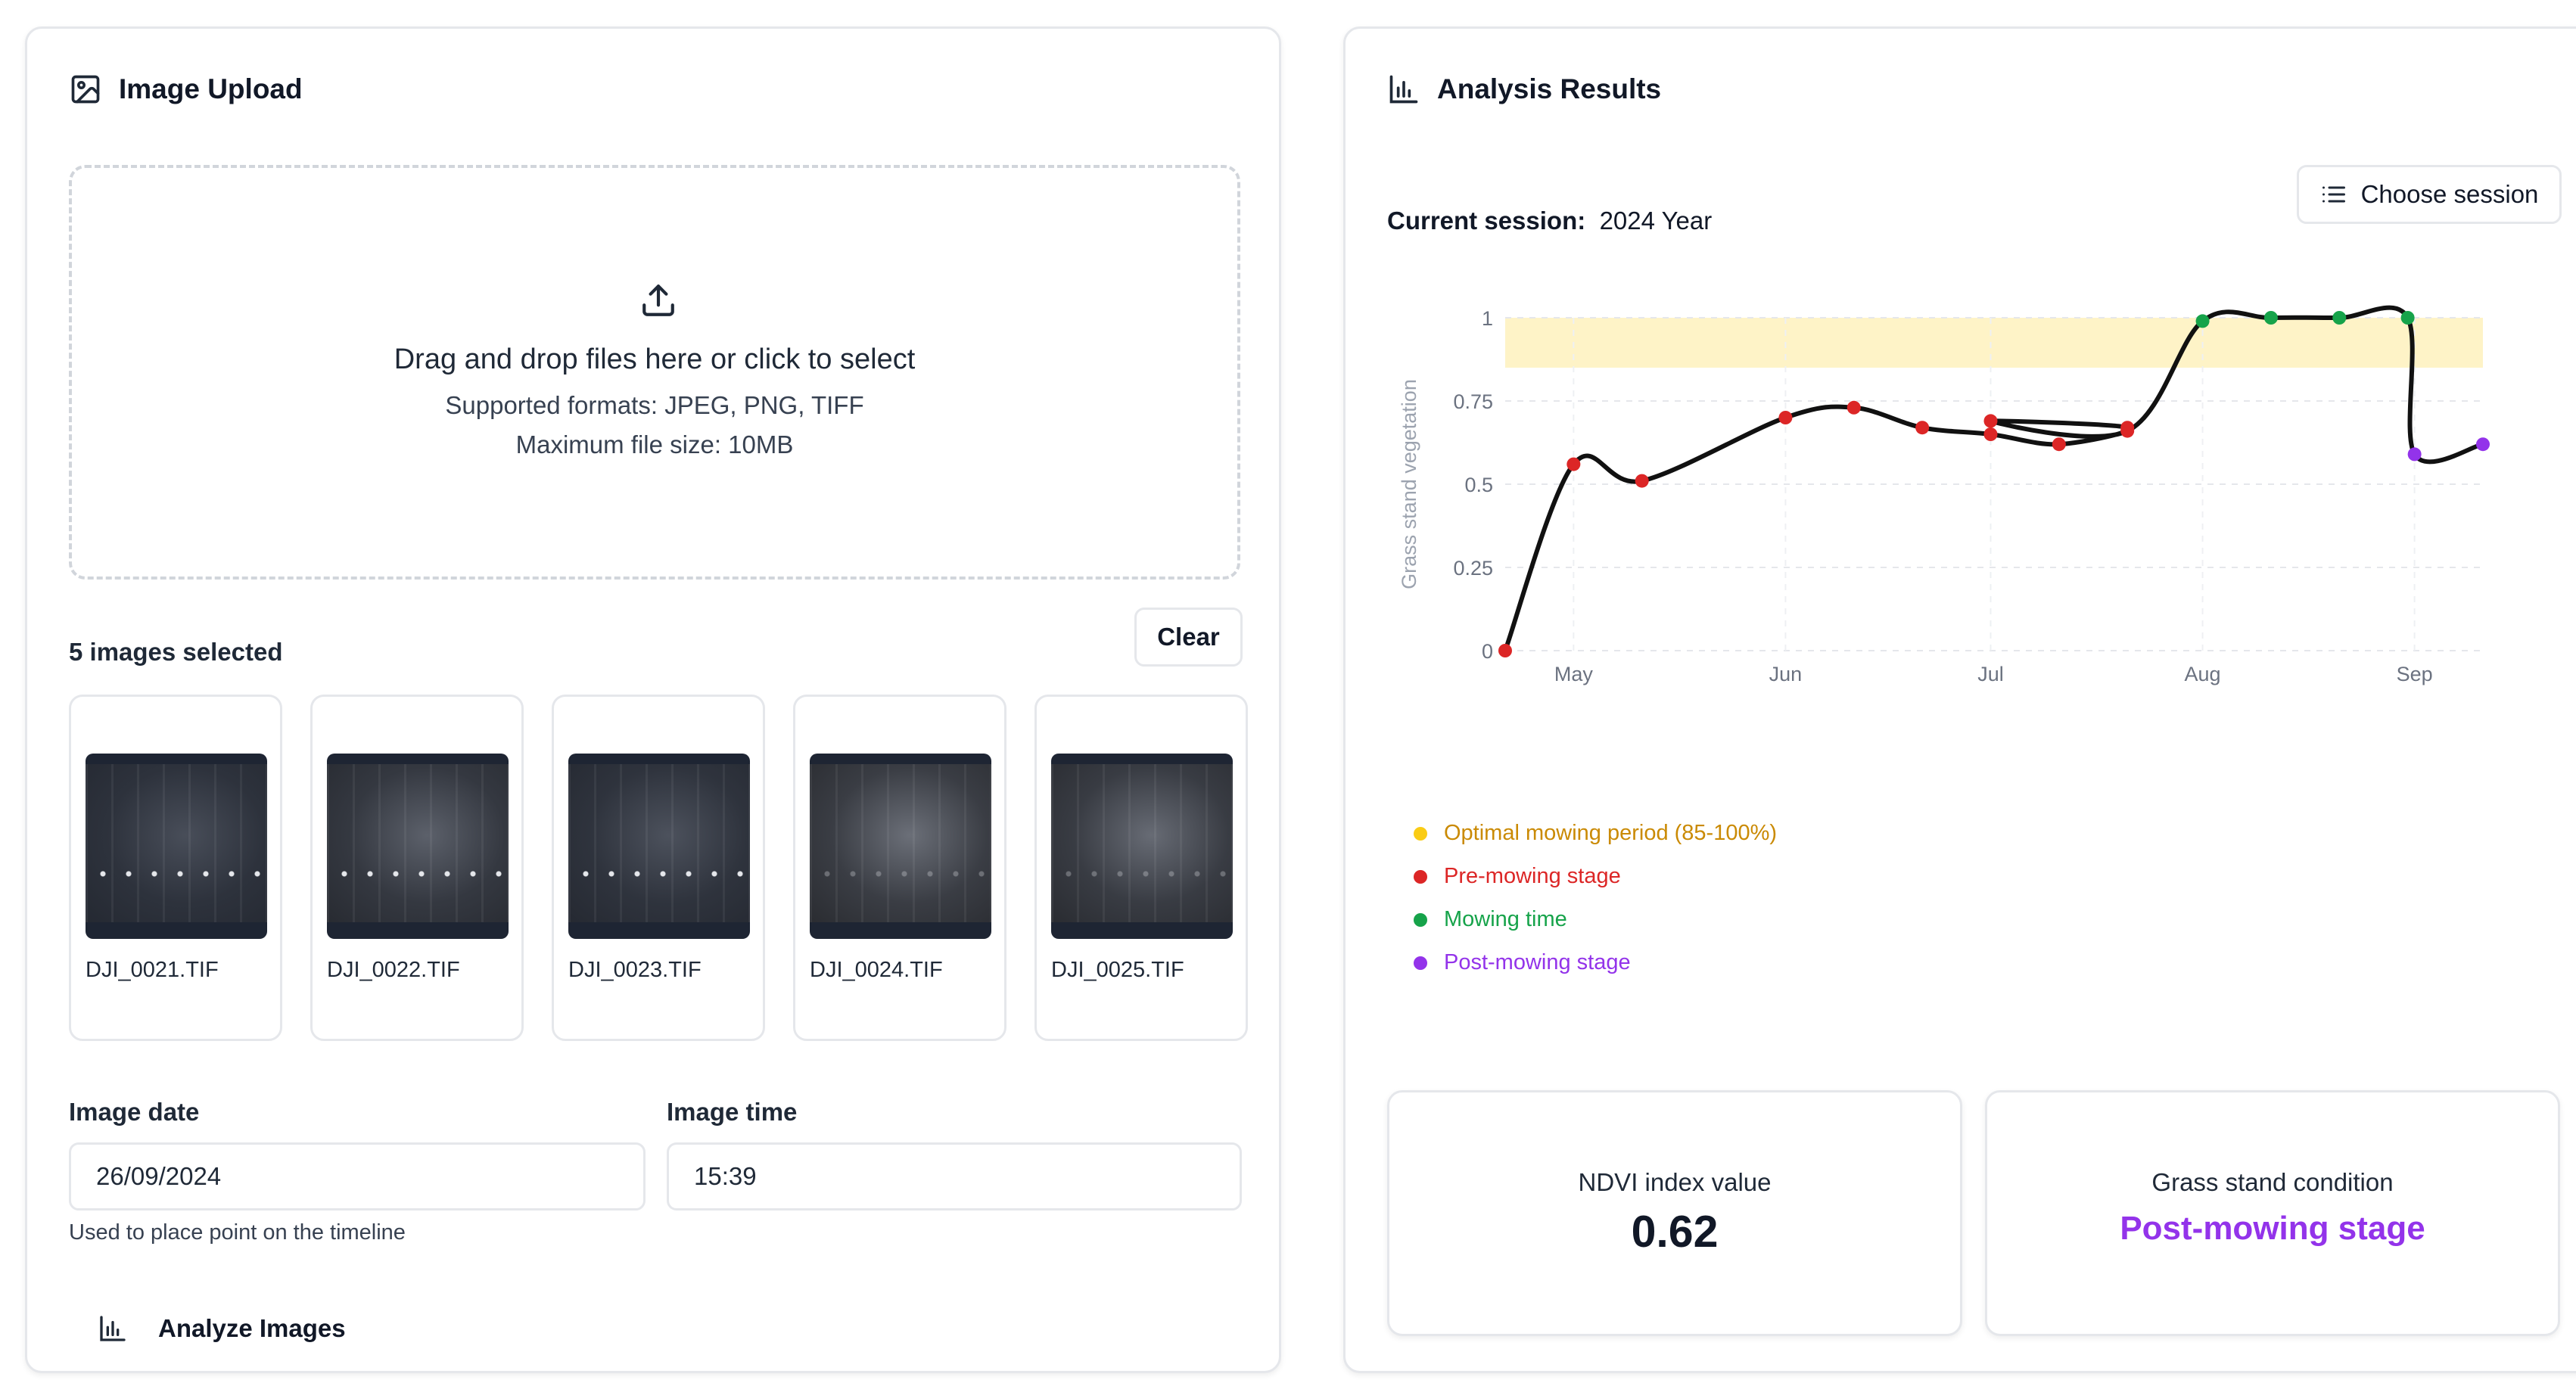  I want to click on y-tick-label: 0.5, so click(1478, 485).